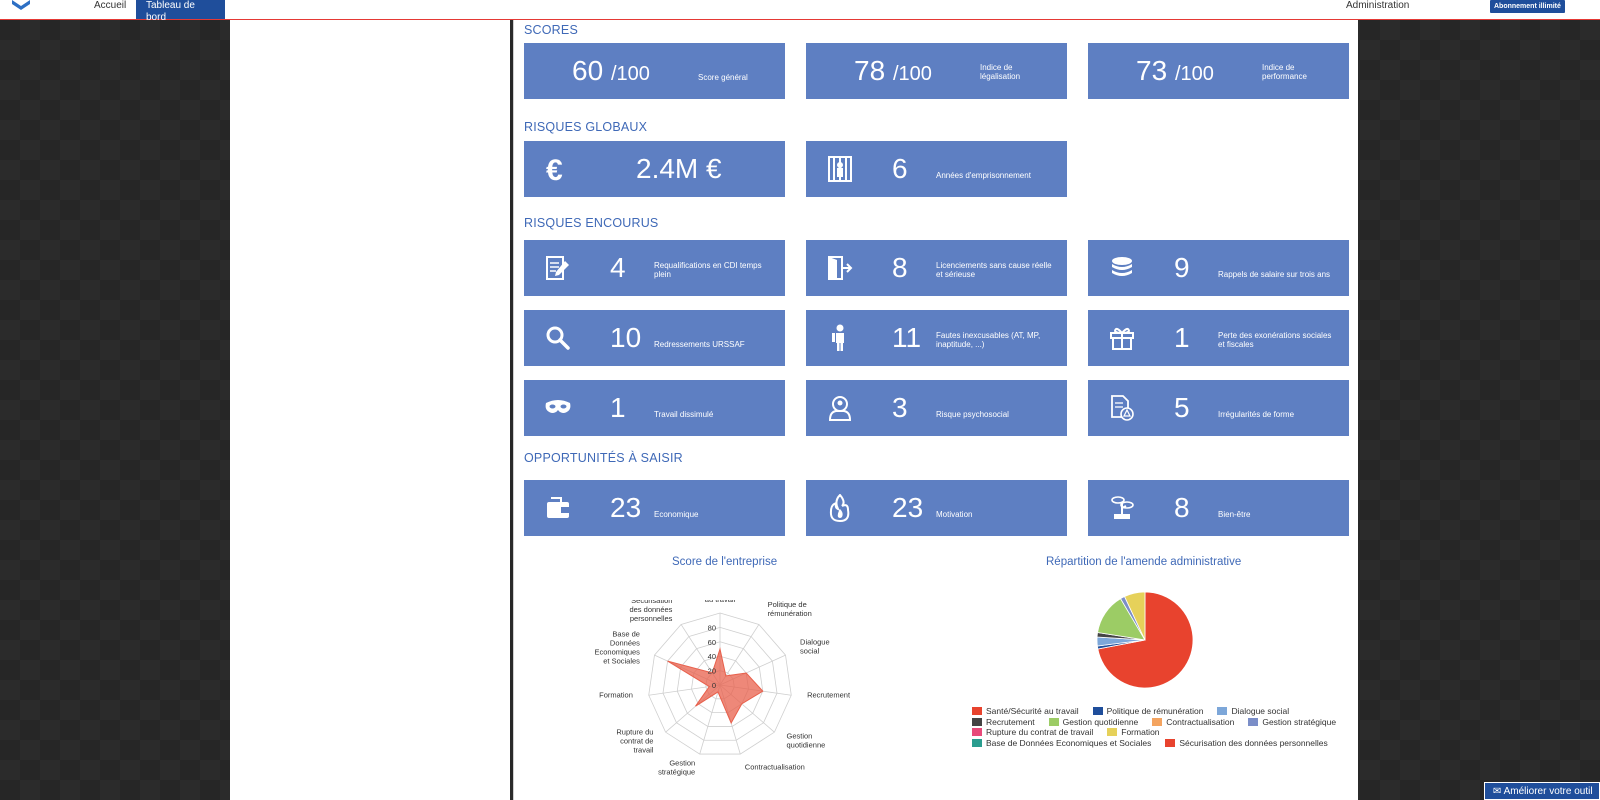 The height and width of the screenshot is (800, 1600). What do you see at coordinates (710, 719) in the screenshot?
I see `radar-spoke` at bounding box center [710, 719].